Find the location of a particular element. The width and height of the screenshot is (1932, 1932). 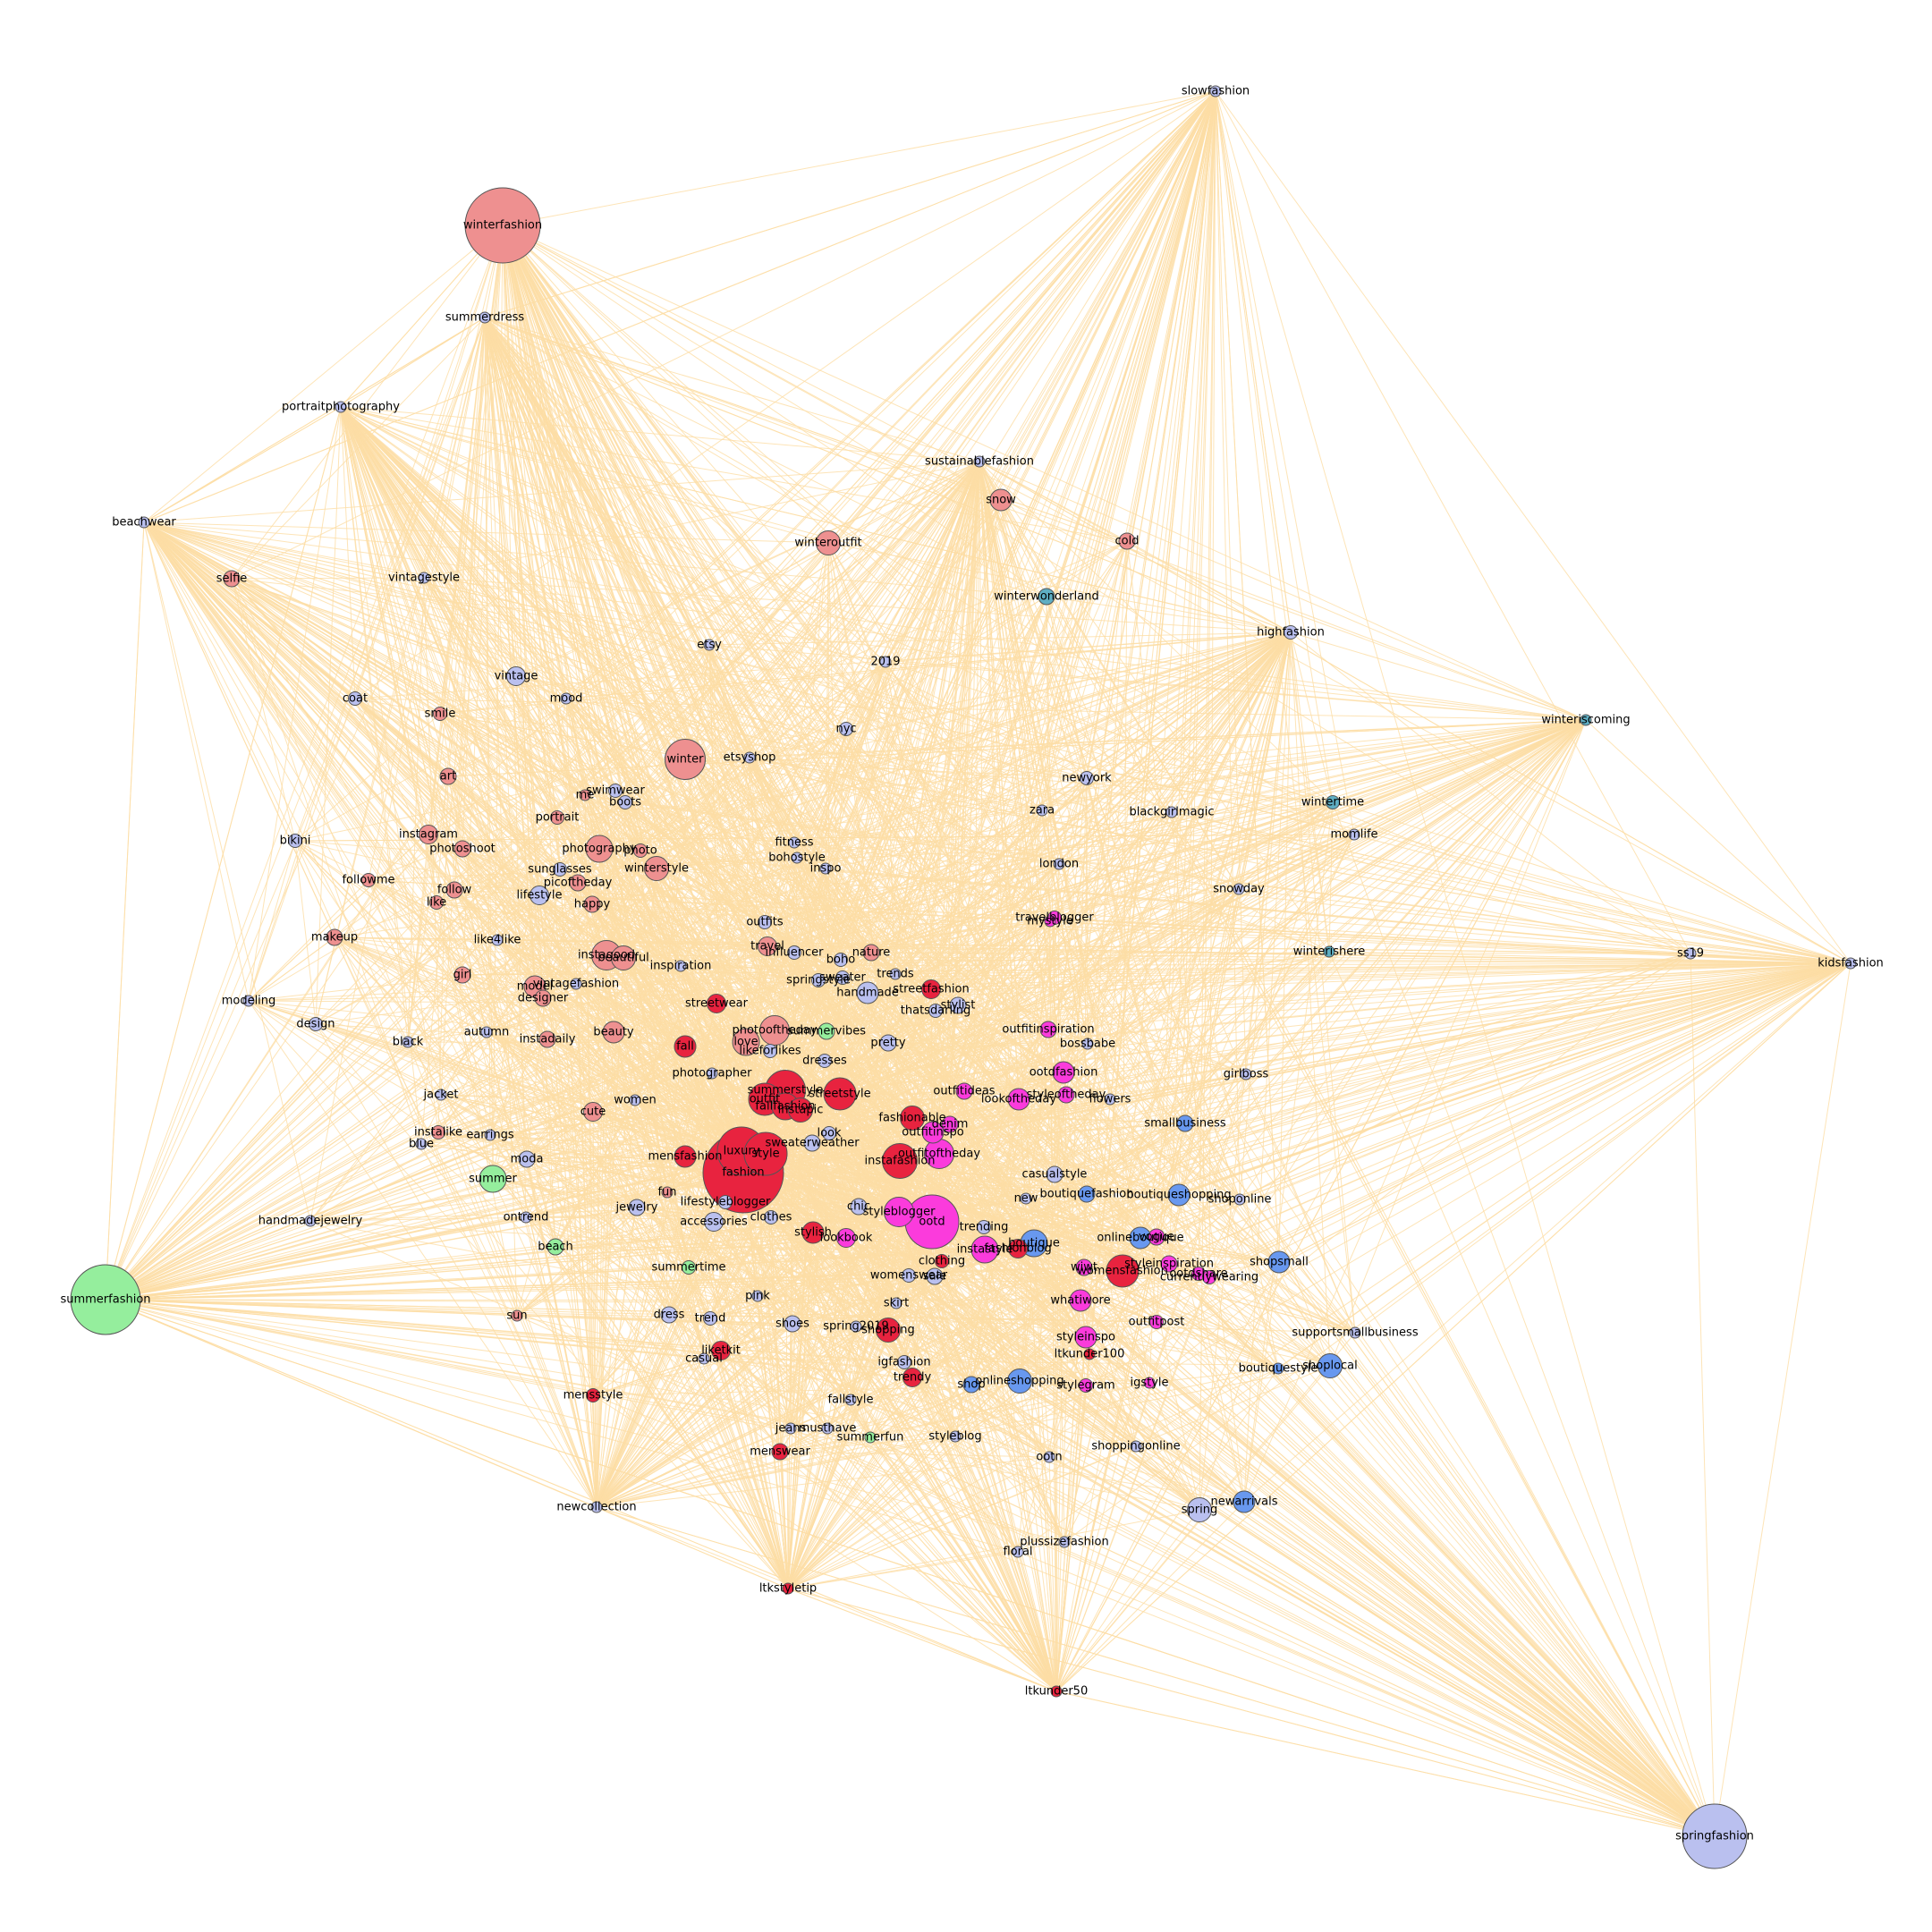

node-springstyle is located at coordinates (818, 980).